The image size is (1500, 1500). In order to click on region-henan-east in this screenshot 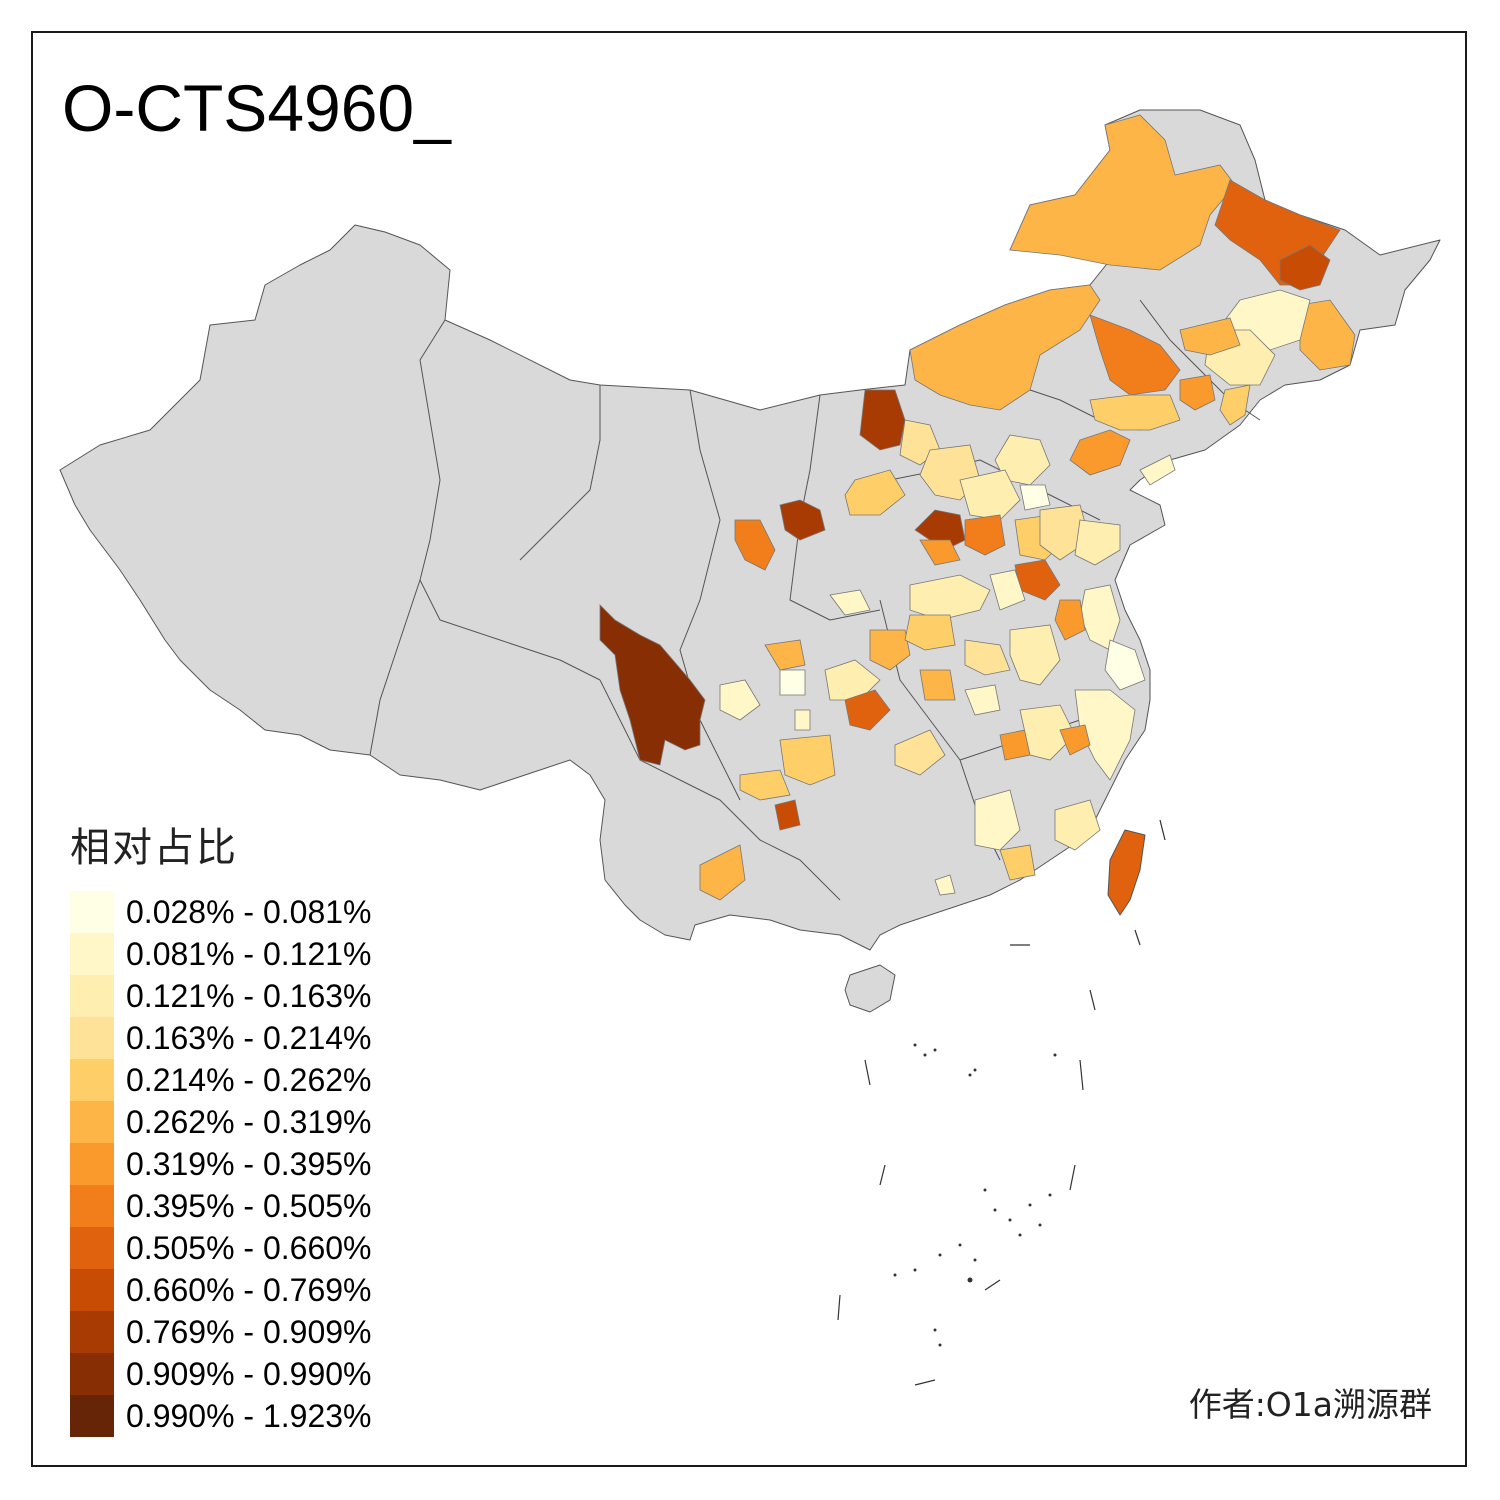, I will do `click(1007, 590)`.